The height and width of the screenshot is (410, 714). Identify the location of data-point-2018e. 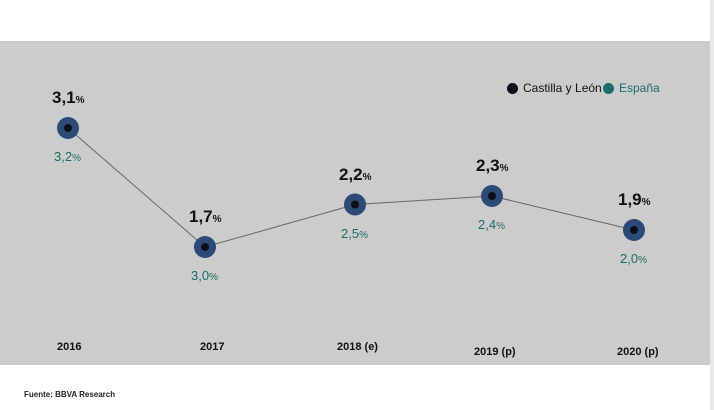
(355, 204).